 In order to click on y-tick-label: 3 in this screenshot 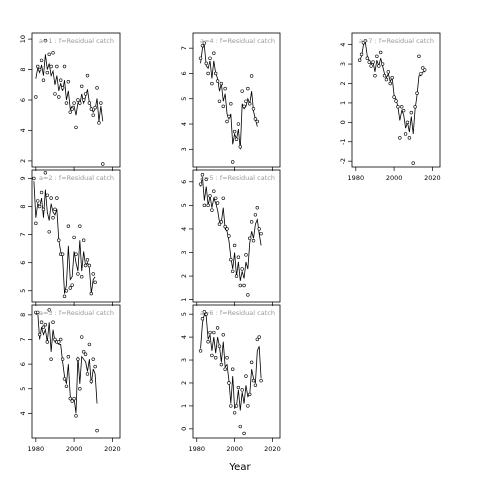, I will do `click(184, 149)`.